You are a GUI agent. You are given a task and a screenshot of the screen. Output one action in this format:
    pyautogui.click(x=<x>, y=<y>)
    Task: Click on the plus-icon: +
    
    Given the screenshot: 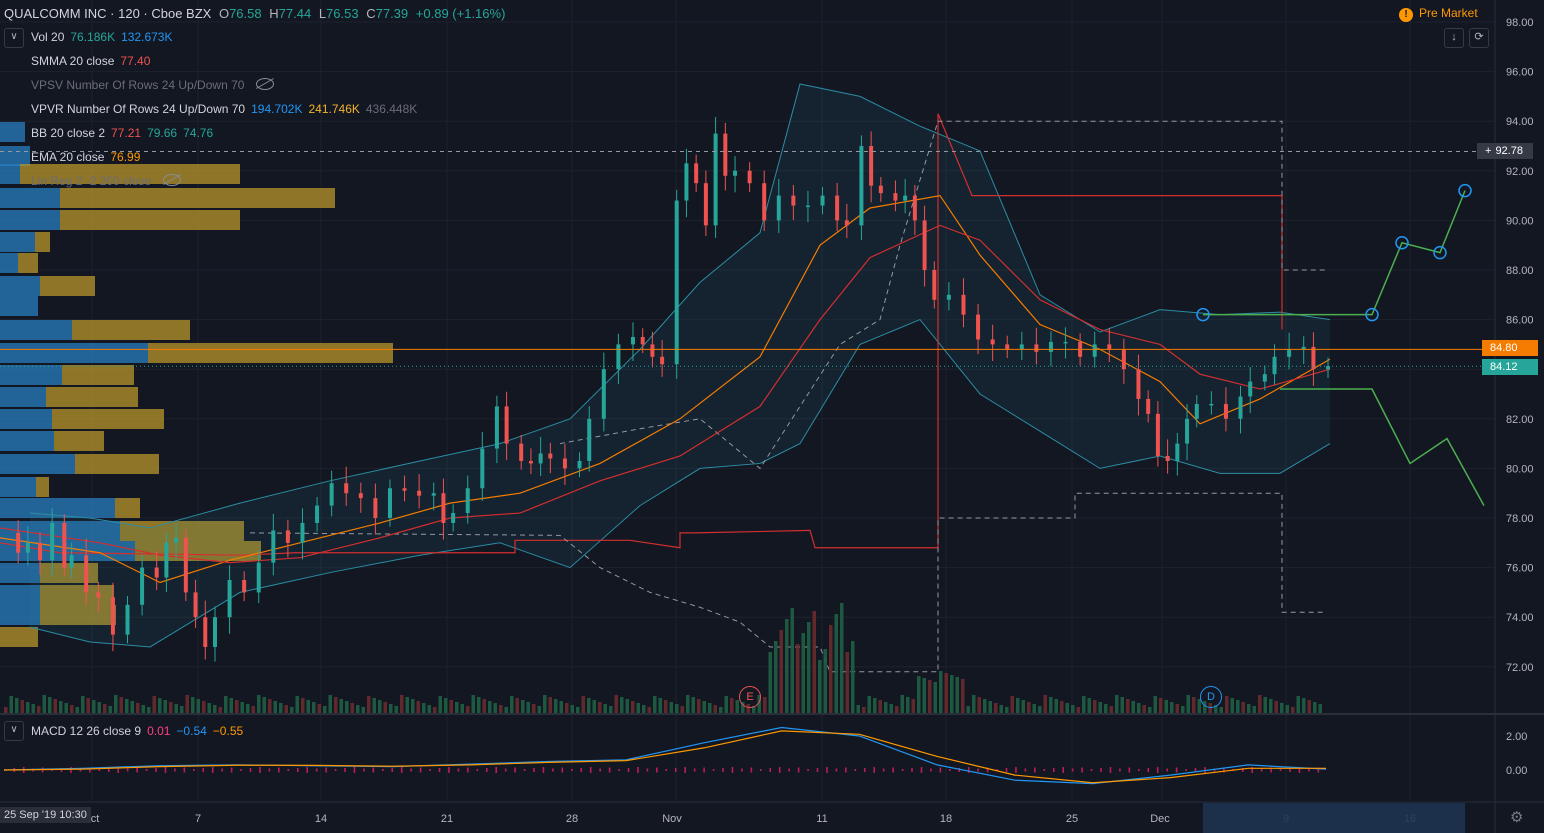 What is the action you would take?
    pyautogui.click(x=1488, y=151)
    